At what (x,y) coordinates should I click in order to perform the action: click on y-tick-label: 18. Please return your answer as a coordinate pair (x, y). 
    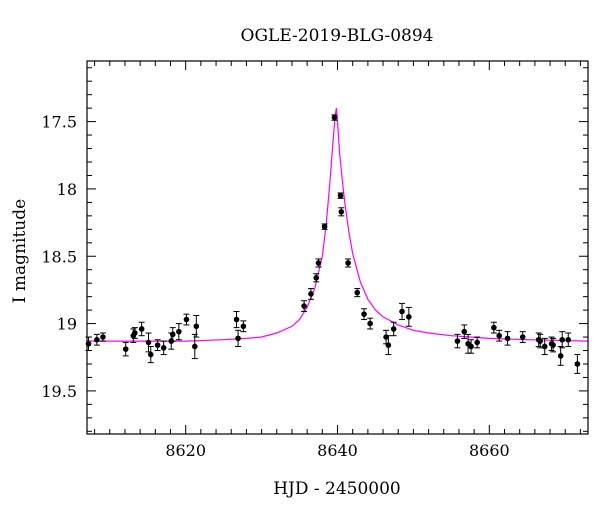
    Looking at the image, I should click on (67, 189).